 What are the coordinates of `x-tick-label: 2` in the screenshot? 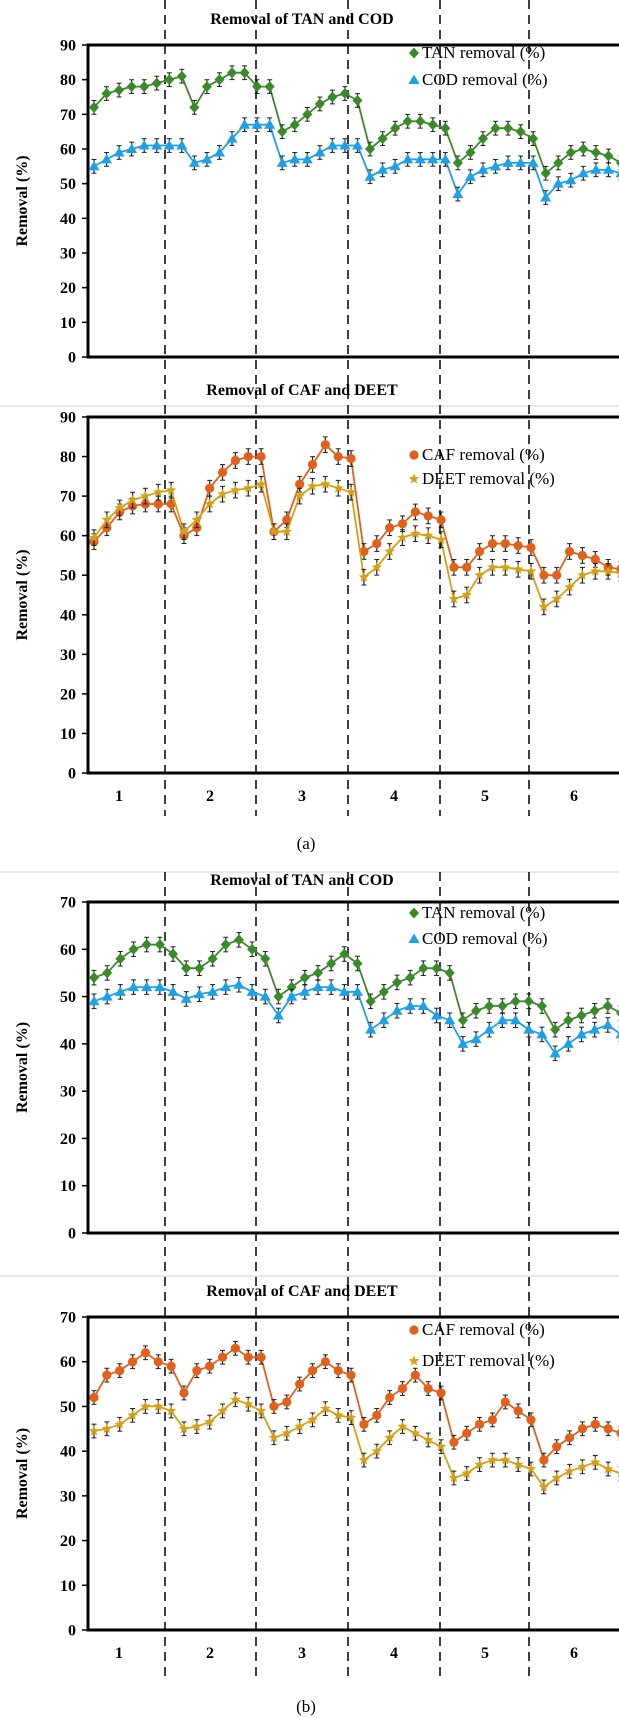 It's located at (210, 1653).